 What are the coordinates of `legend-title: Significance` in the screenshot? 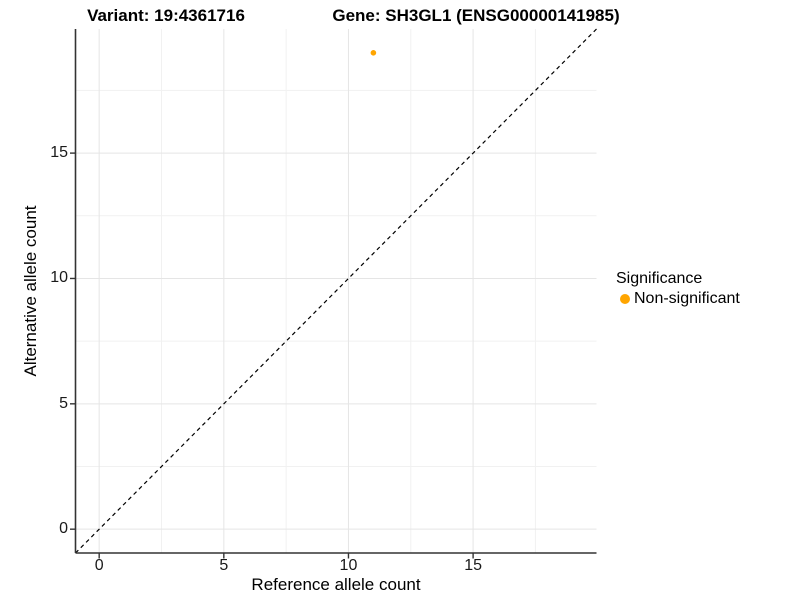 It's located at (659, 278).